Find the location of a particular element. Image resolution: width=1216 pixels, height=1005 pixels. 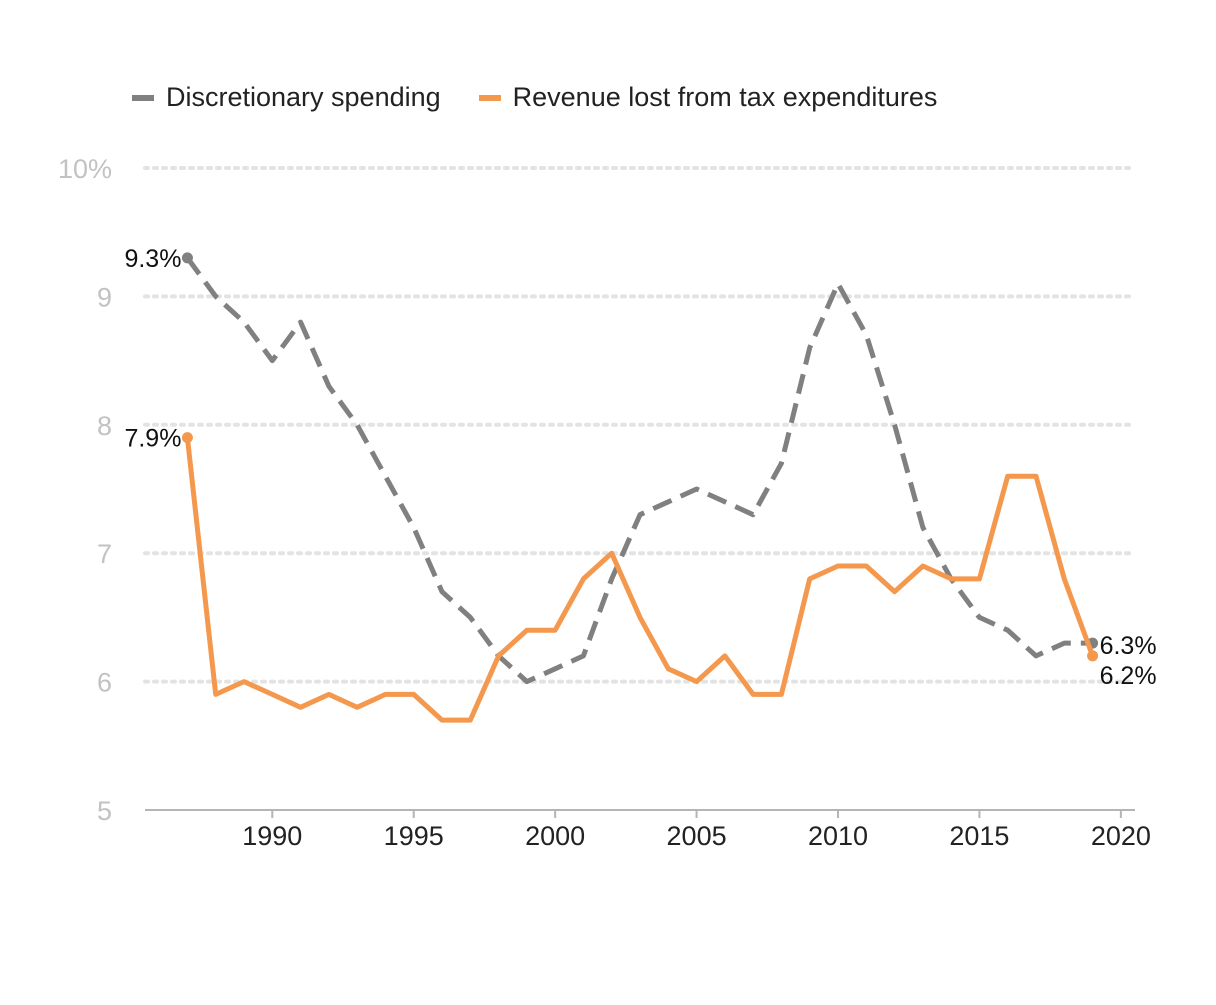

end-label-discretionary-spending: 6.3% is located at coordinates (1128, 646).